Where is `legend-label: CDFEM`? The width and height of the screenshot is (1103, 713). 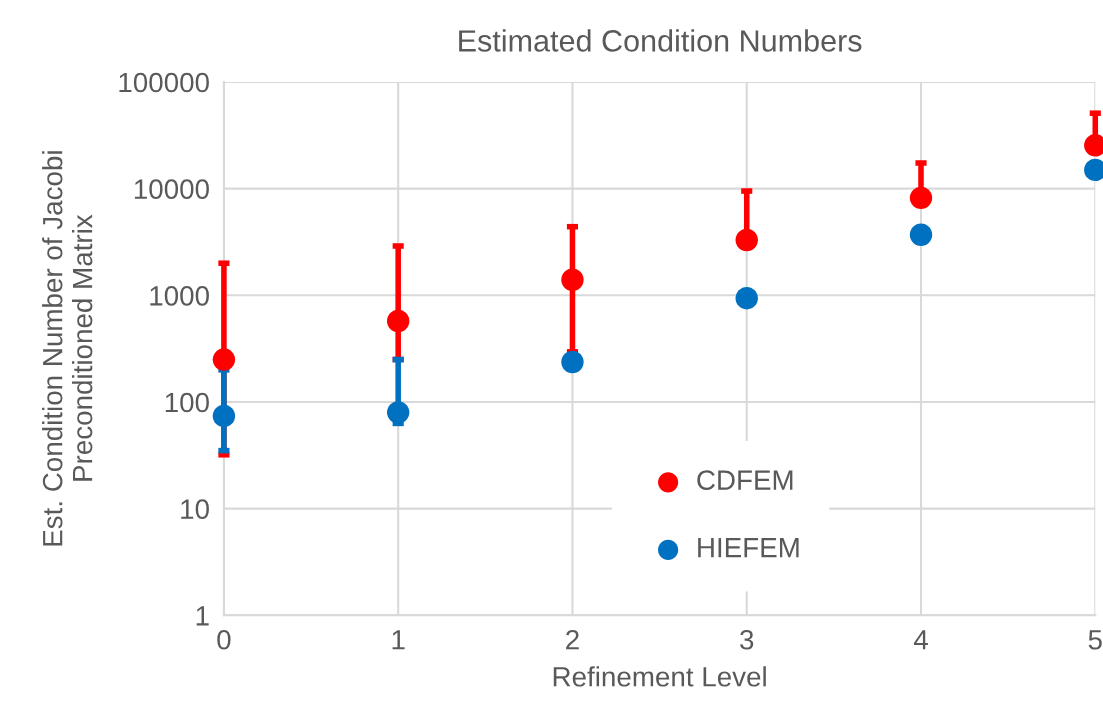
legend-label: CDFEM is located at coordinates (745, 480).